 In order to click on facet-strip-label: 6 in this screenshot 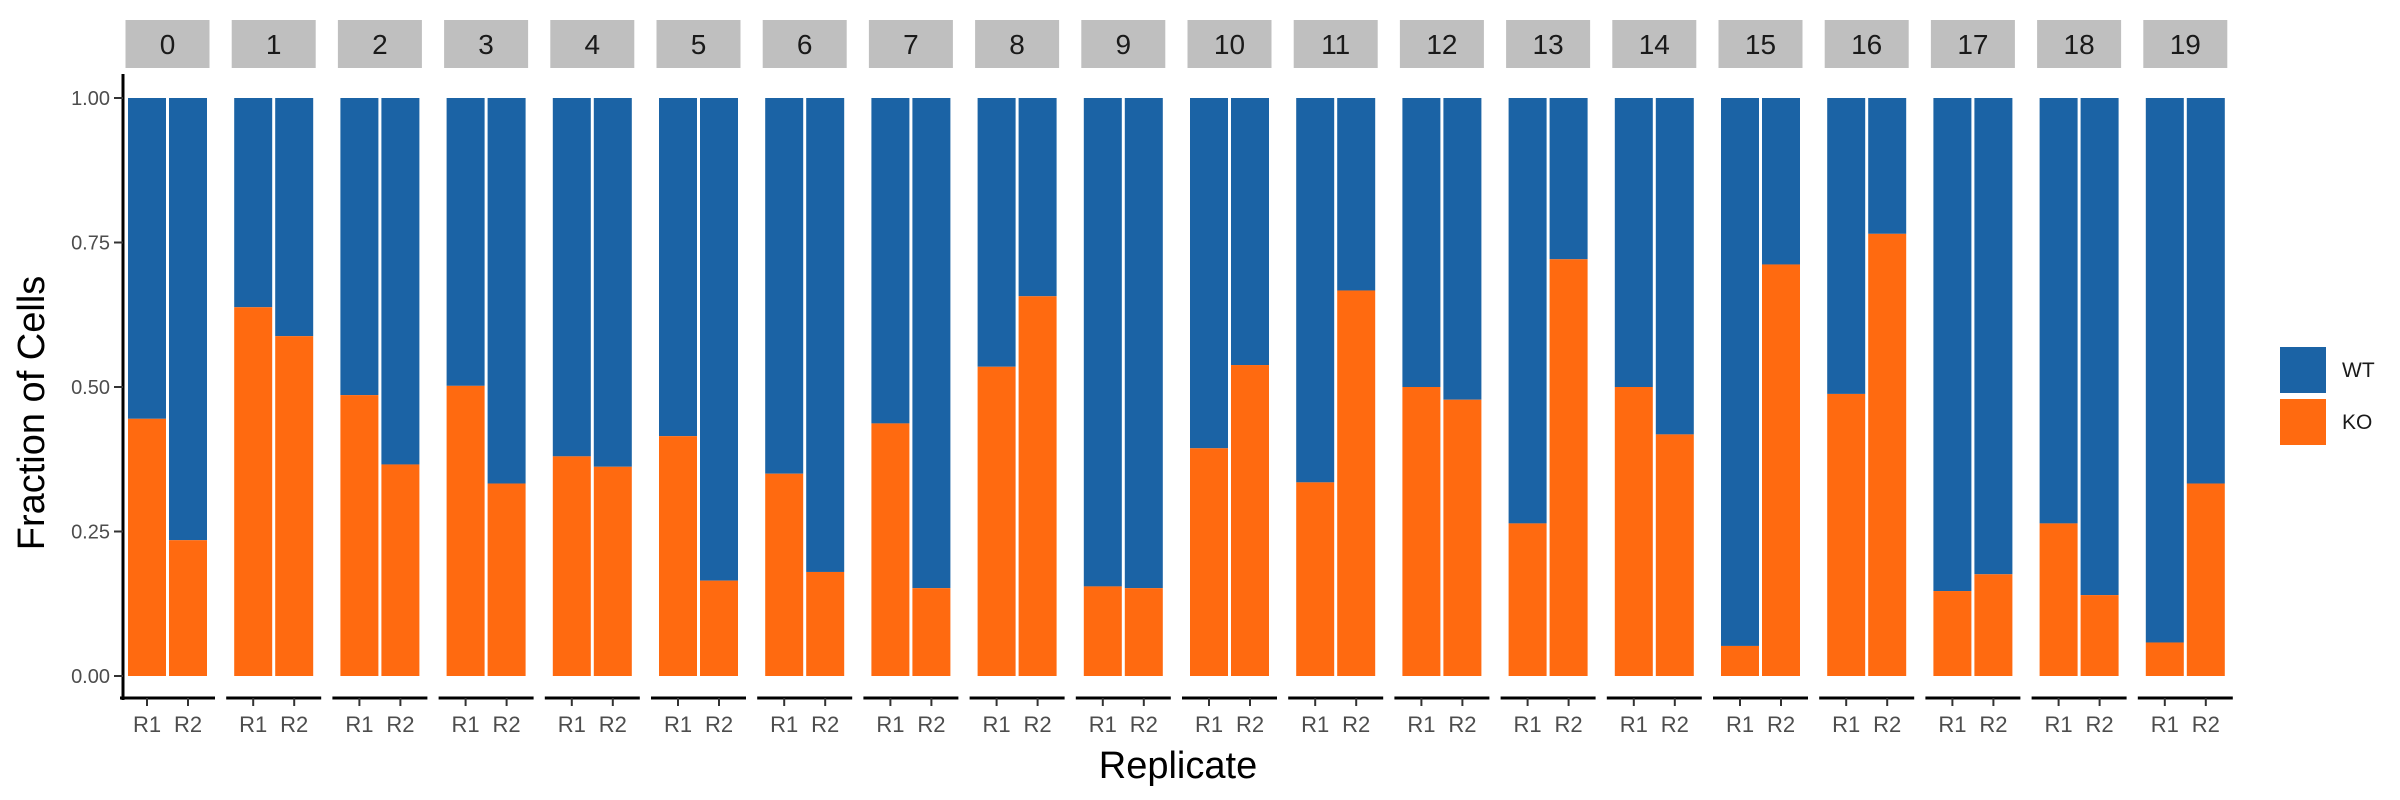, I will do `click(805, 44)`.